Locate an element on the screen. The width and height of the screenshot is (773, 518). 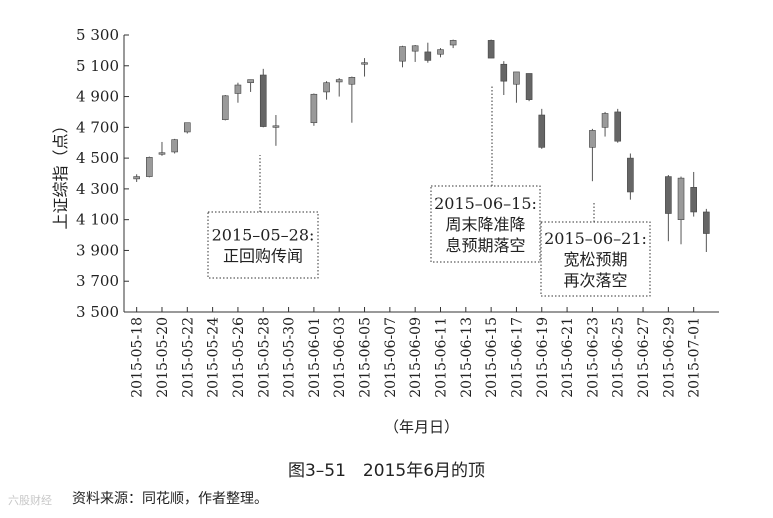
x-tick-label: 2015-06-11 is located at coordinates (441, 357).